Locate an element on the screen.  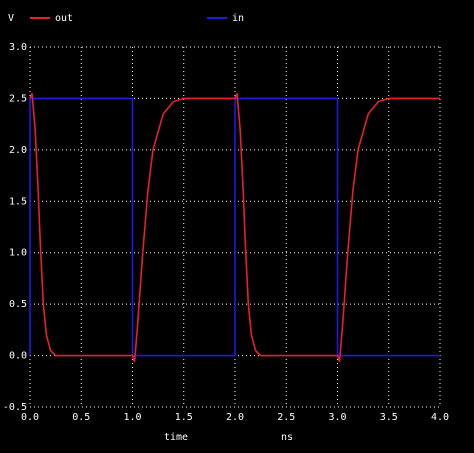
x-tick-label: 0.0 is located at coordinates (30, 417).